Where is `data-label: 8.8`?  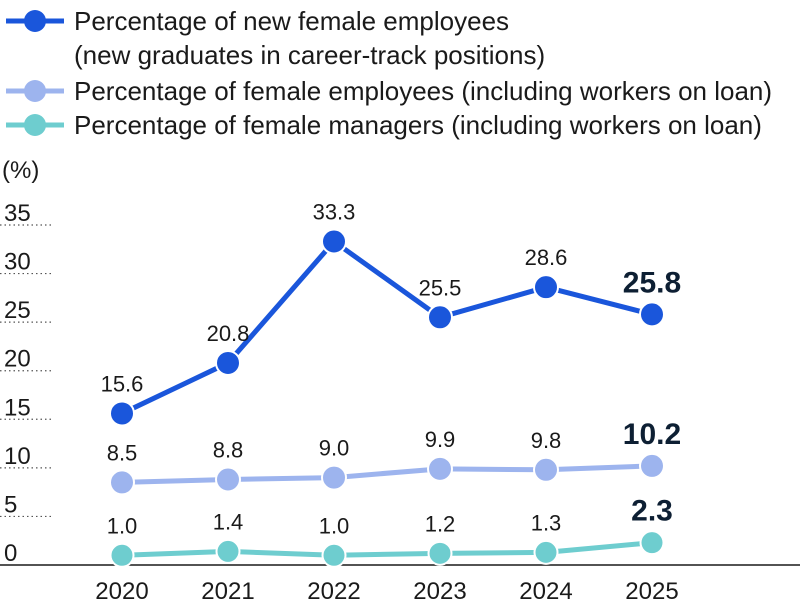 data-label: 8.8 is located at coordinates (228, 450).